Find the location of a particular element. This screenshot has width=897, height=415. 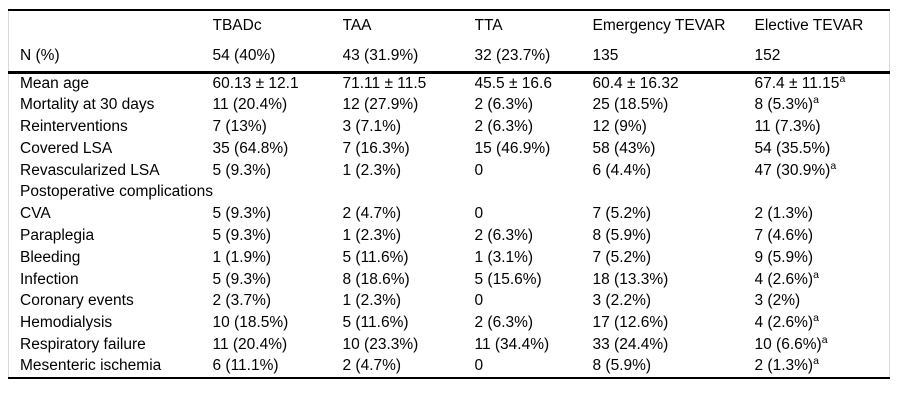

value-cell: 18 (13.3%) is located at coordinates (630, 279).